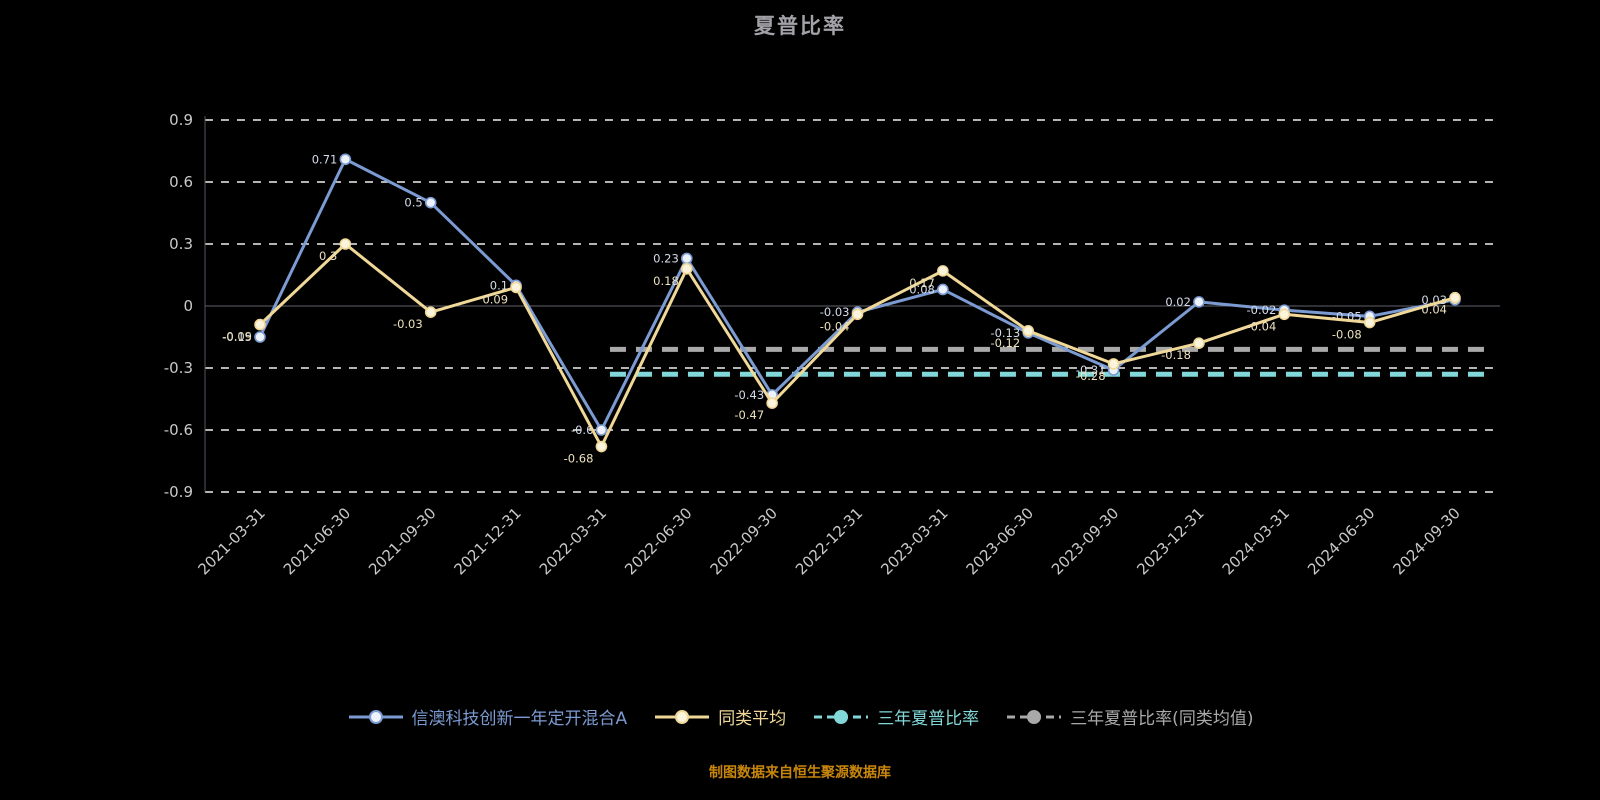  Describe the element at coordinates (1091, 370) in the screenshot. I see `data-label: -0.31` at that location.